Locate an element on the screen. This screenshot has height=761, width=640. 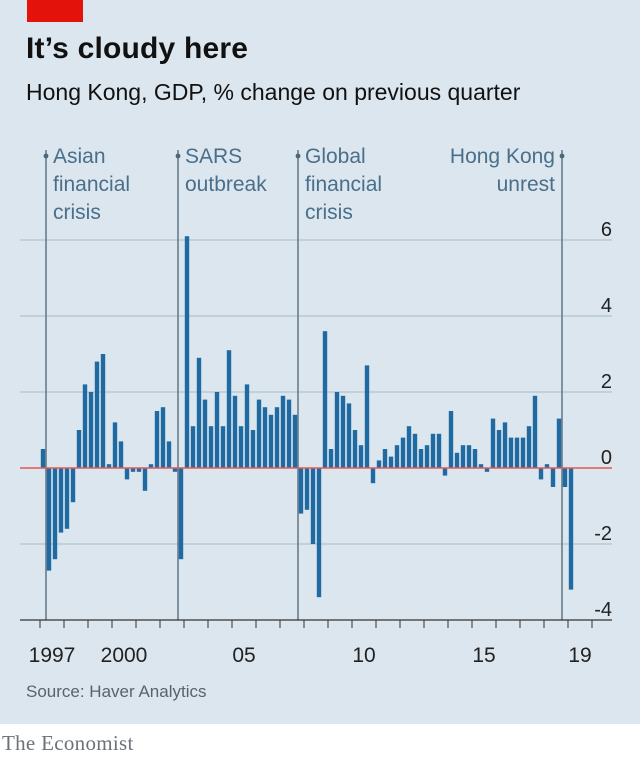
annotation-label: financial is located at coordinates (343, 184).